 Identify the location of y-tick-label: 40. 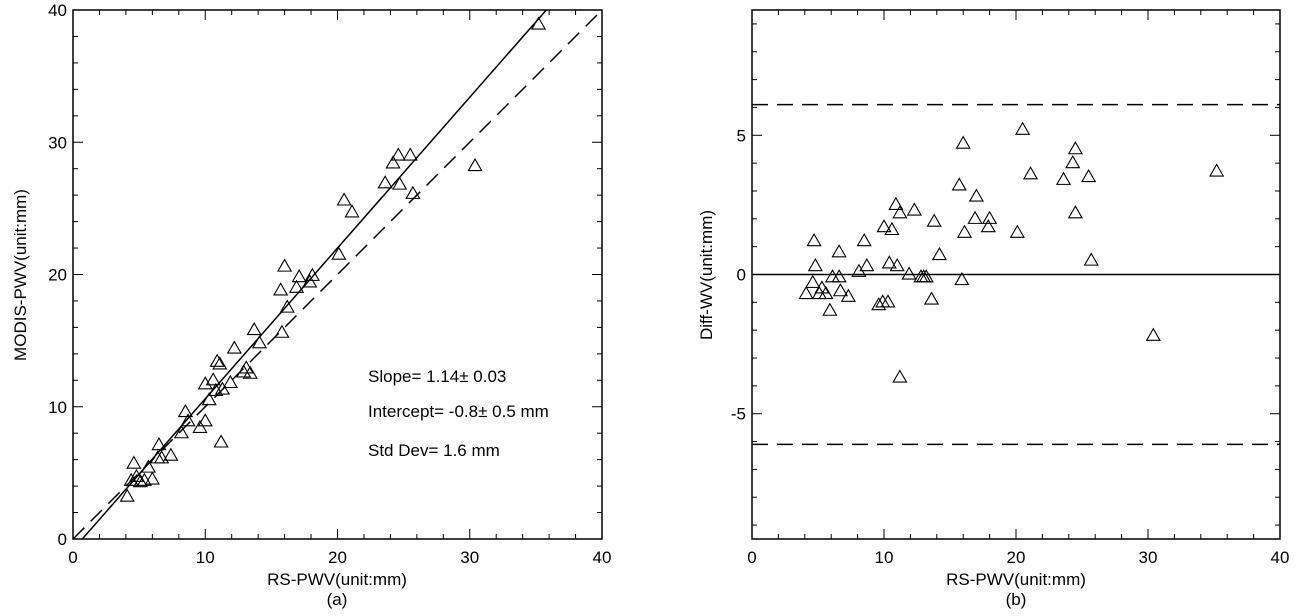
(57, 10).